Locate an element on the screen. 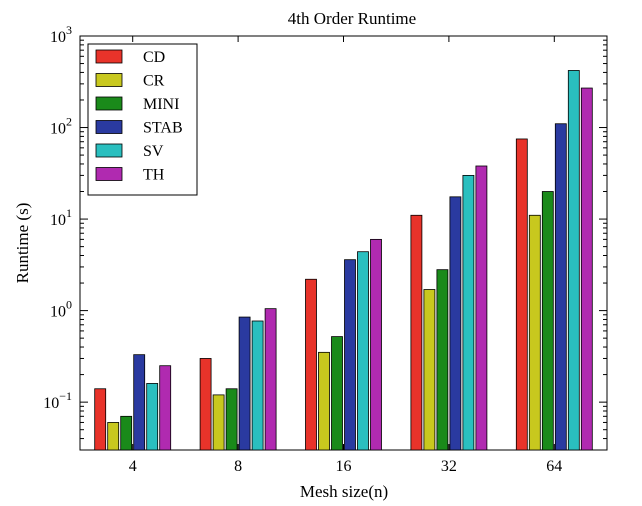  legend-label-mini: MINI is located at coordinates (161, 104).